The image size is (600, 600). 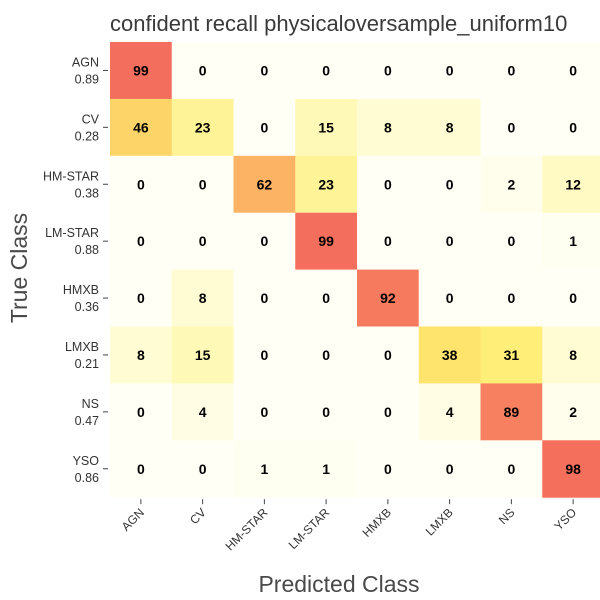 I want to click on y-tick-label: HMXB, so click(x=81, y=290).